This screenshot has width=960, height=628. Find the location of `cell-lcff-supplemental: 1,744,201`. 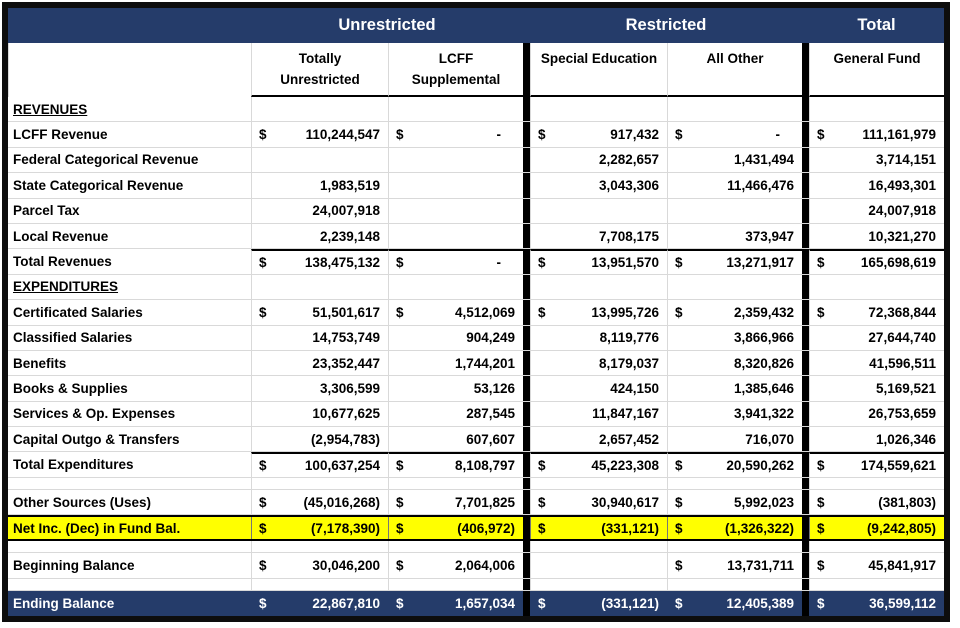

cell-lcff-supplemental: 1,744,201 is located at coordinates (455, 363).